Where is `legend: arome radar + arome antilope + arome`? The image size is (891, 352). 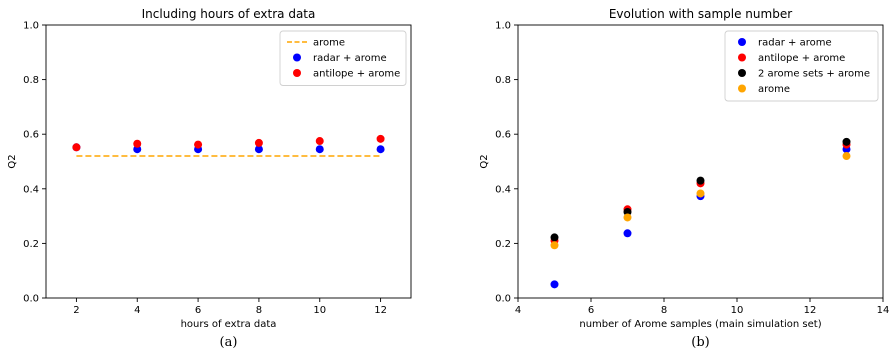 legend: arome radar + arome antilope + arome is located at coordinates (343, 58).